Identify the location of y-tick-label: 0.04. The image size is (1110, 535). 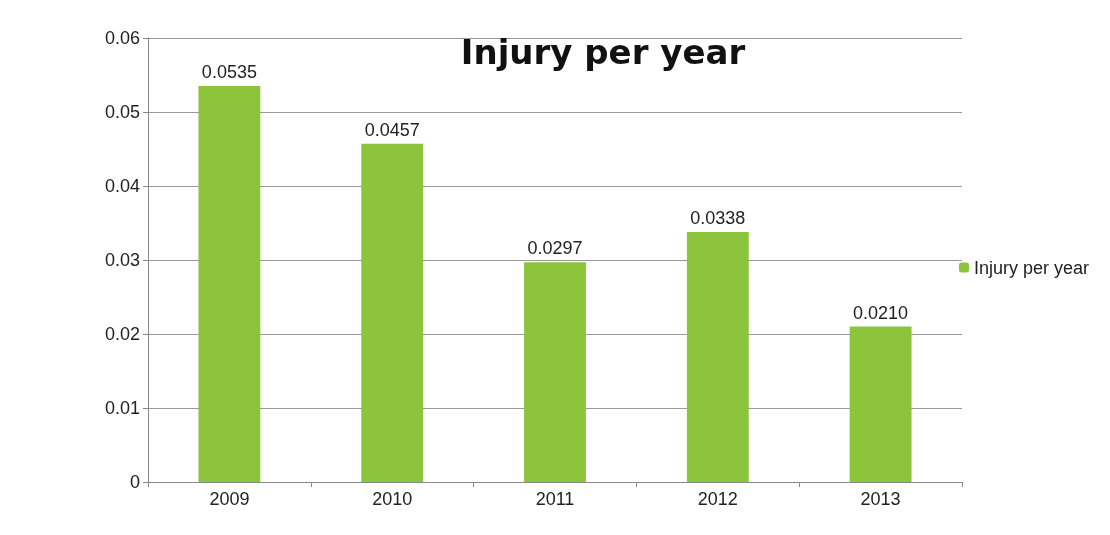
(122, 186).